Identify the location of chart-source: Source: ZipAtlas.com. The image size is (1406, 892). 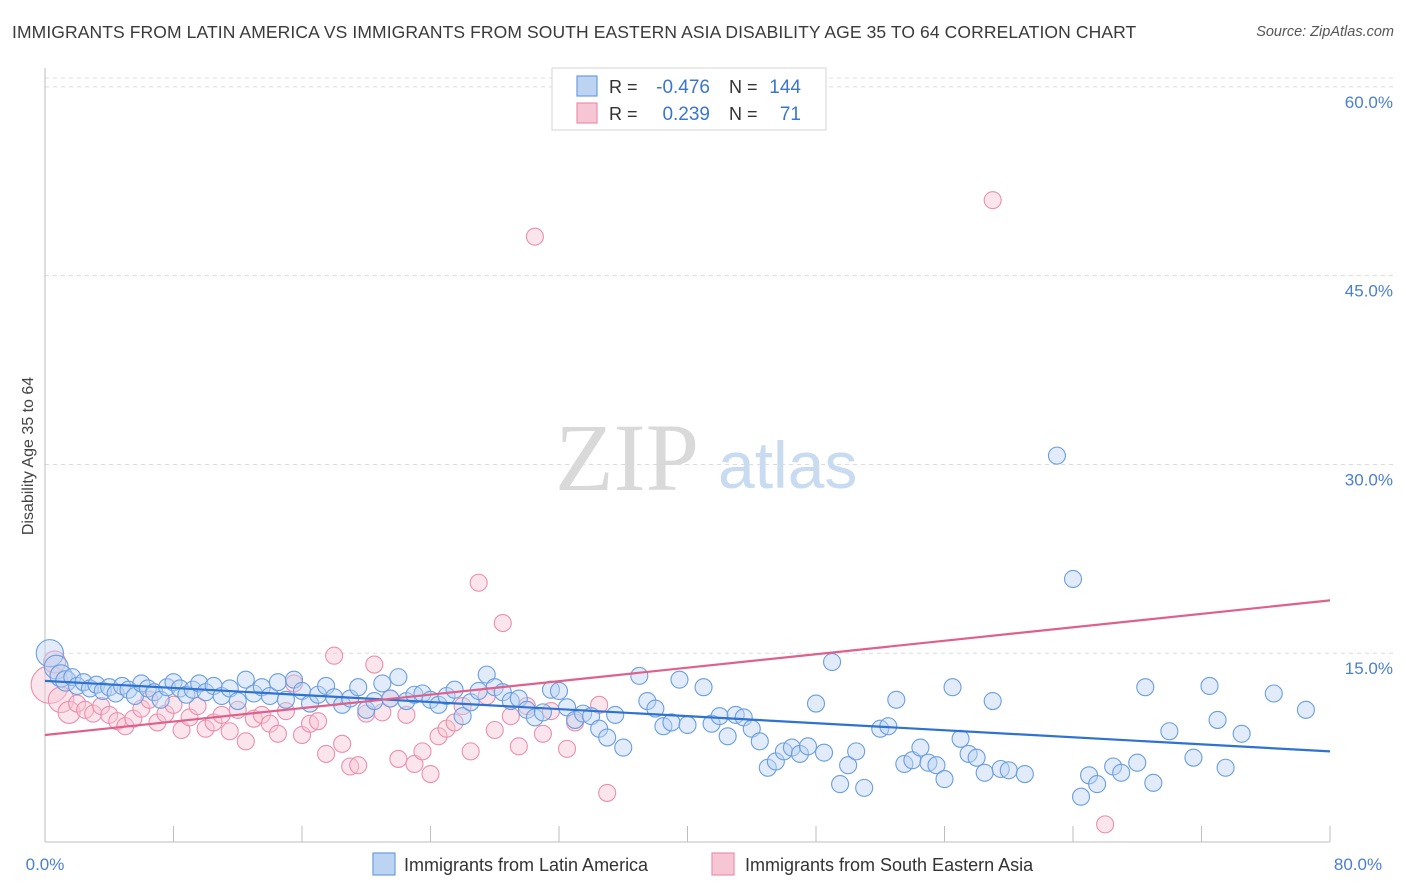
(1325, 32).